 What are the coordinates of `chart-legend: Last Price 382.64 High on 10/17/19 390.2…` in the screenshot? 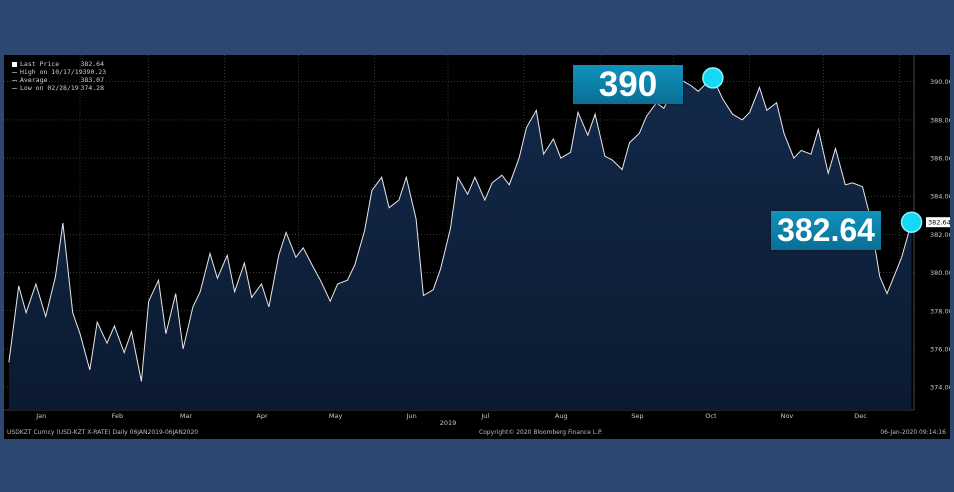 It's located at (59, 76).